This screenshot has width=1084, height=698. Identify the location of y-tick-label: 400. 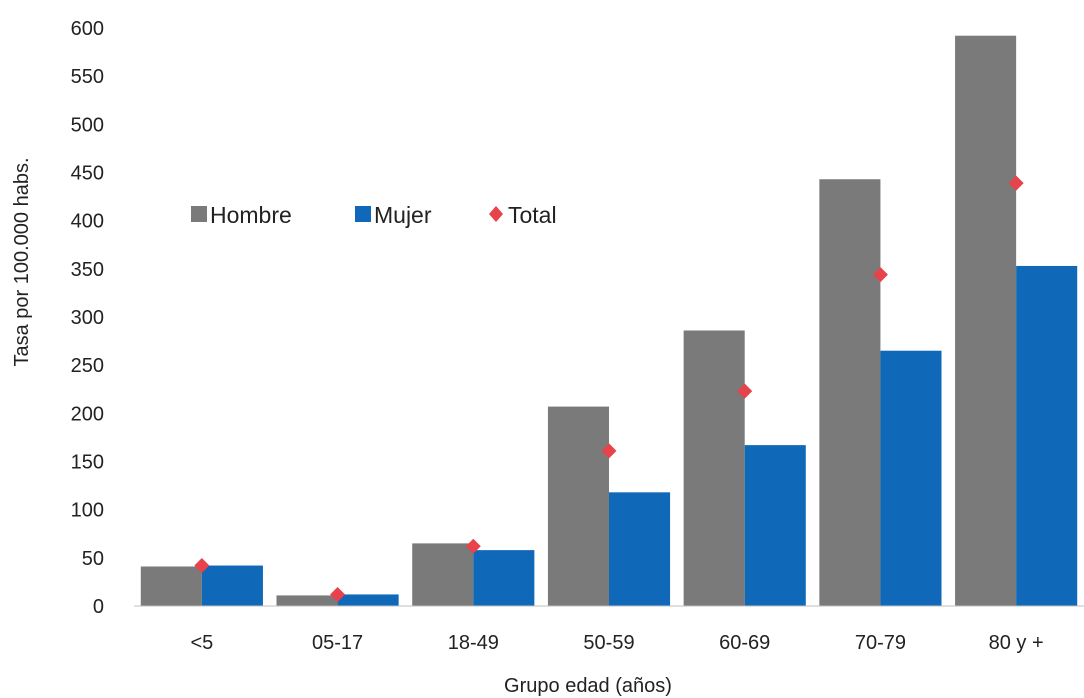
(87, 222).